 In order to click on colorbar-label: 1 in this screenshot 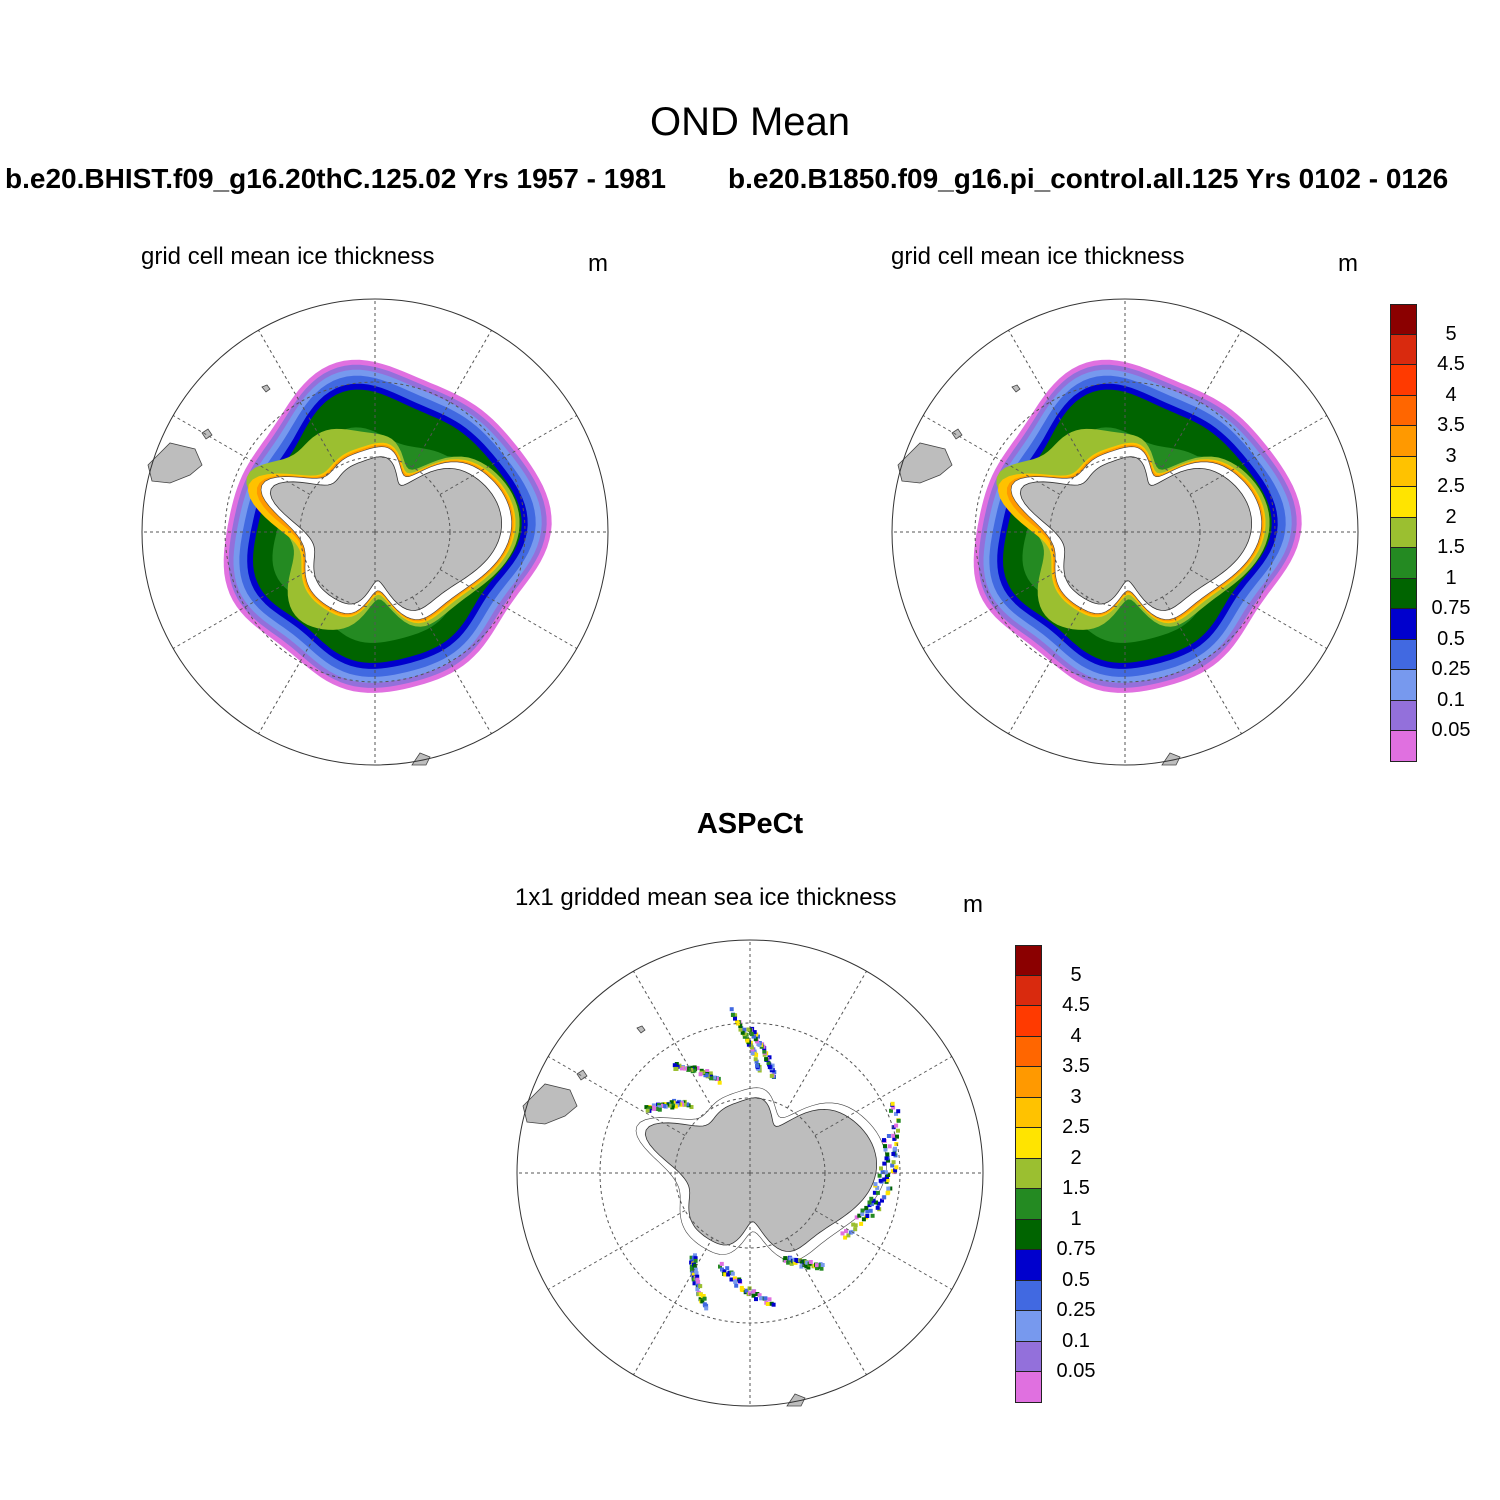, I will do `click(1451, 577)`.